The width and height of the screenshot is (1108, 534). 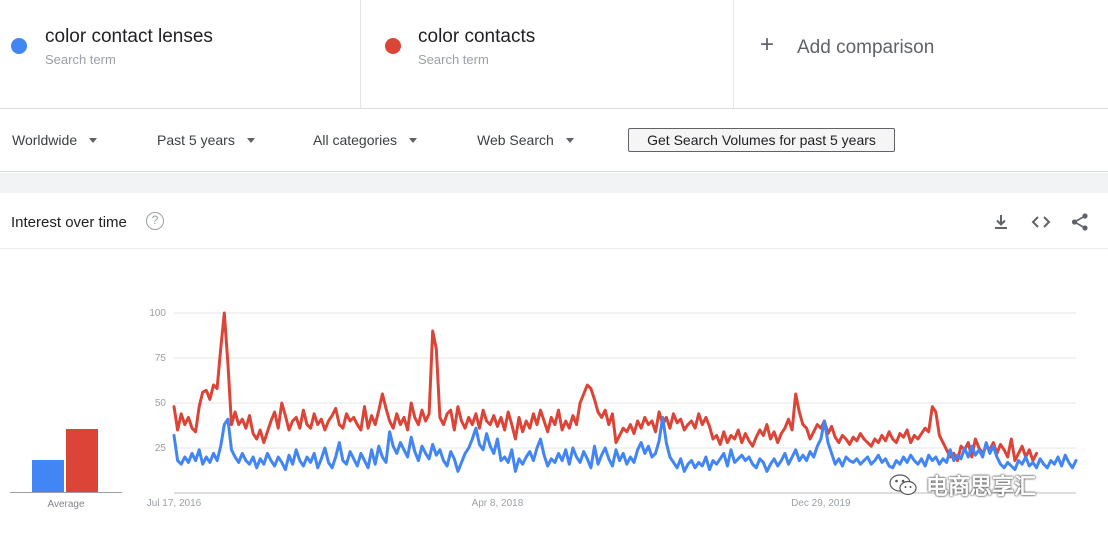 I want to click on category-label: All categories, so click(x=355, y=140).